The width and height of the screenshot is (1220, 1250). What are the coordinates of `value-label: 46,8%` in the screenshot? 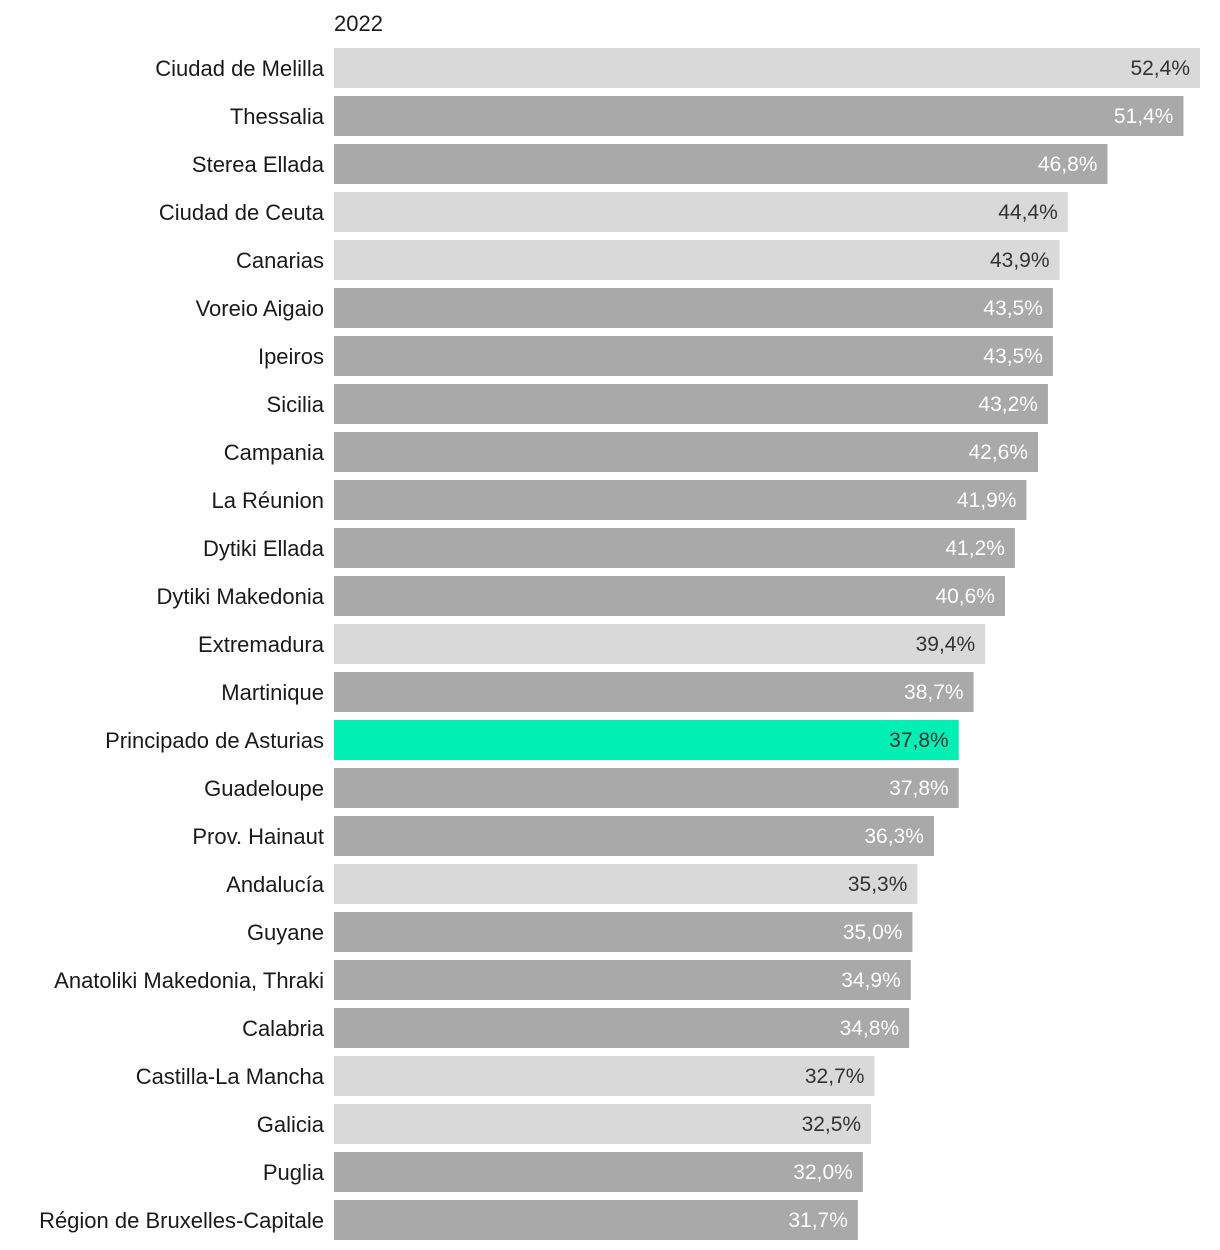 It's located at (1068, 164).